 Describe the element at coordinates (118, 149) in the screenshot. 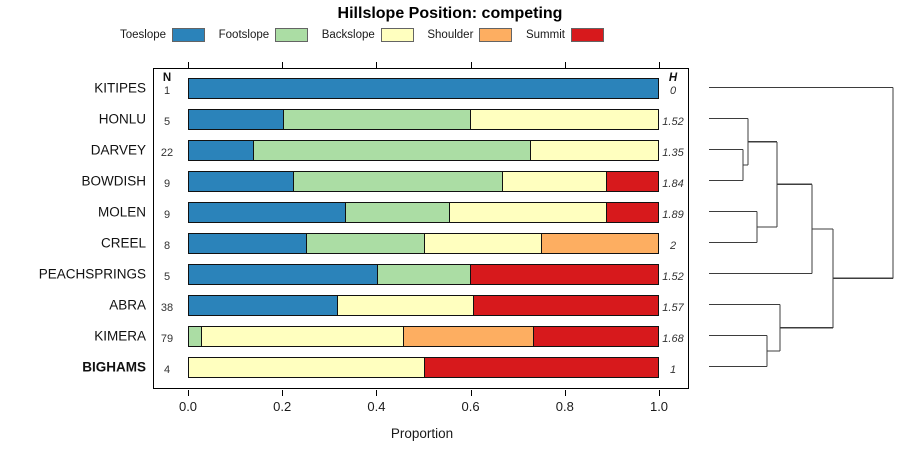

I see `row-label-darvey: DARVEY` at that location.